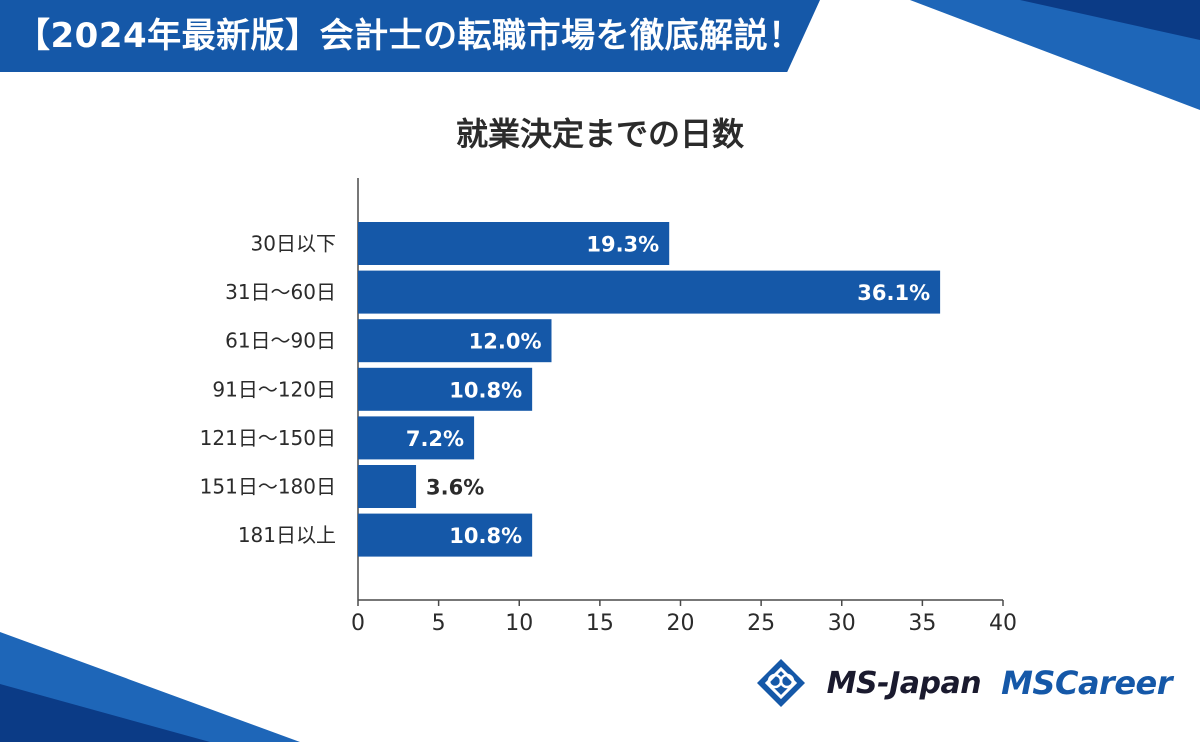 The image size is (1200, 742). I want to click on value-label-6: 10.8%, so click(485, 536).